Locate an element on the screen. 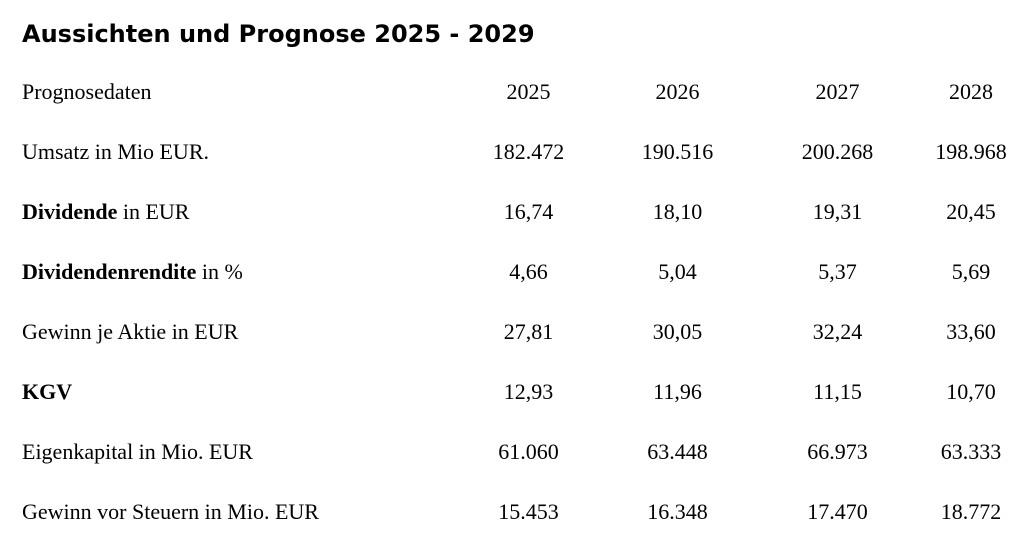  row-label-text: Eigenkapital in Mio. EUR is located at coordinates (137, 451).